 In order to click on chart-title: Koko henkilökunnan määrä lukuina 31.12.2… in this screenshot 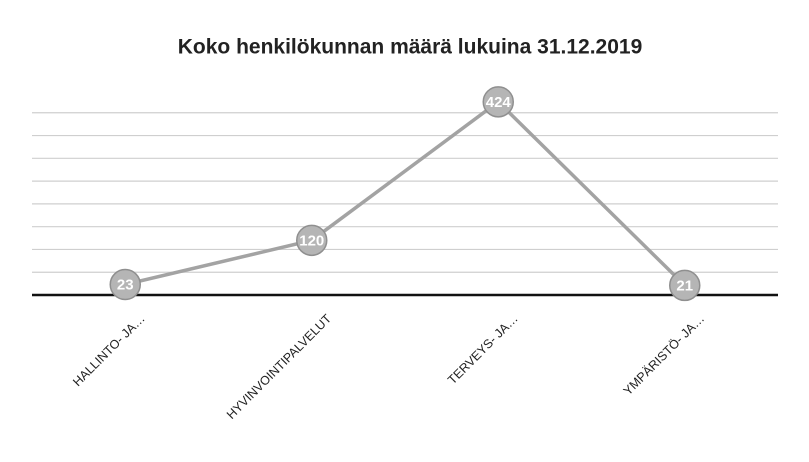, I will do `click(410, 47)`.